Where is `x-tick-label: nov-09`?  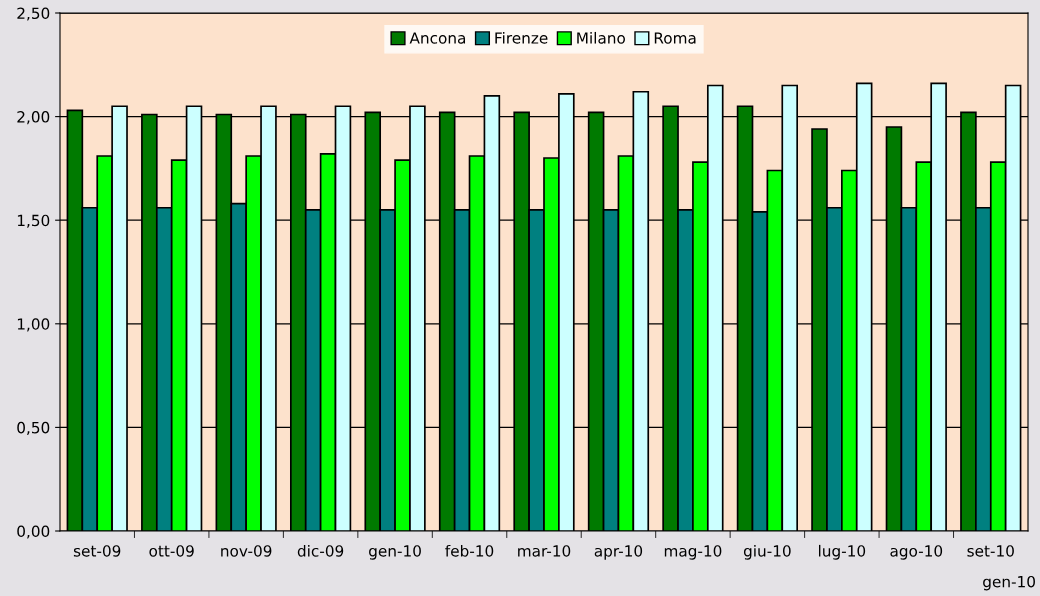 x-tick-label: nov-09 is located at coordinates (246, 551).